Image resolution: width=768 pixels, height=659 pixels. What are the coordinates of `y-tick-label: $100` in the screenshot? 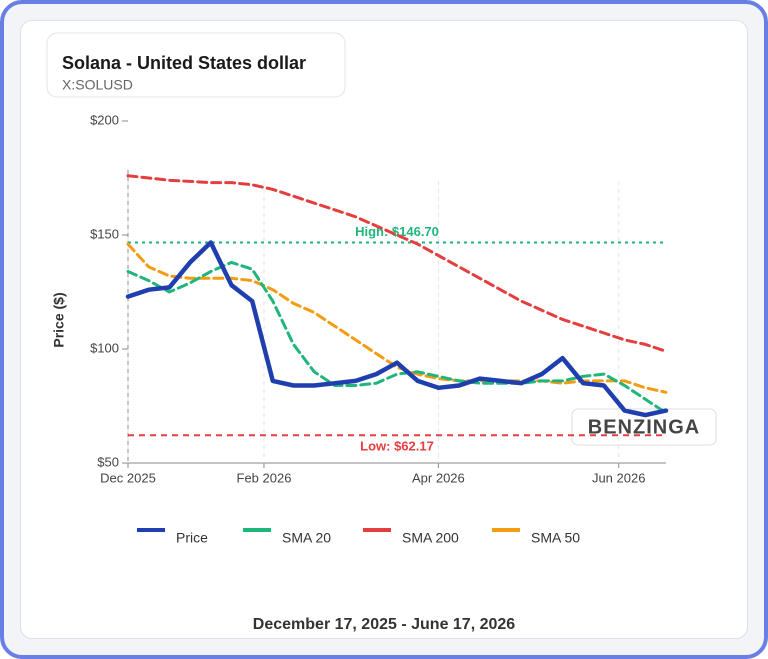 It's located at (104, 347).